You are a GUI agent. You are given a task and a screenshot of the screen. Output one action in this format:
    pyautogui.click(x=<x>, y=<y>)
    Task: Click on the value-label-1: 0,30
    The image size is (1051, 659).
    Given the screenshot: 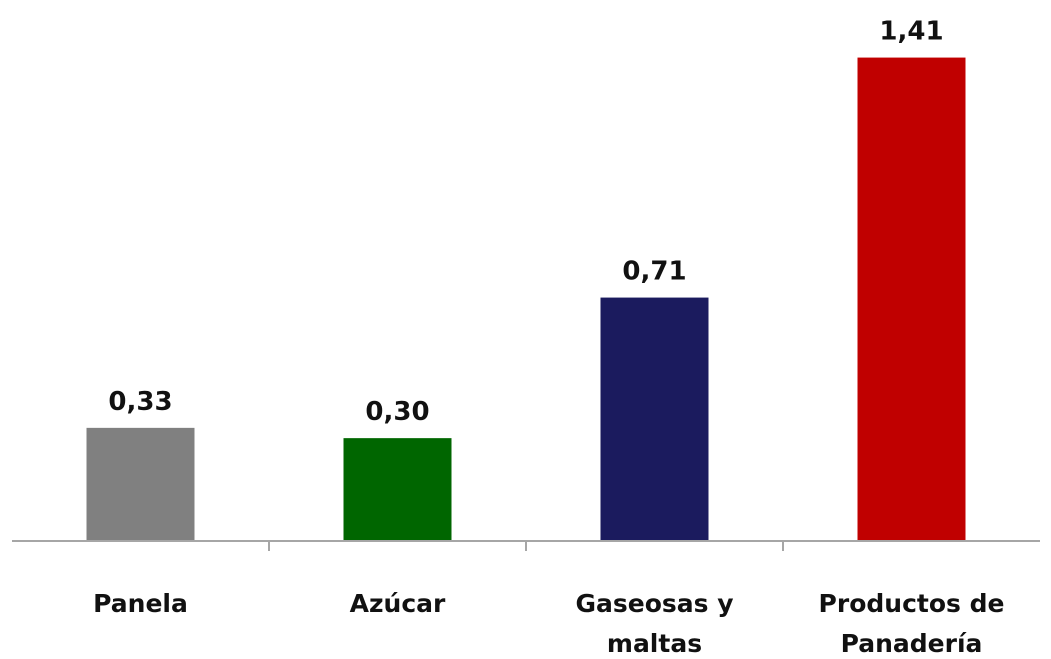 What is the action you would take?
    pyautogui.click(x=397, y=412)
    